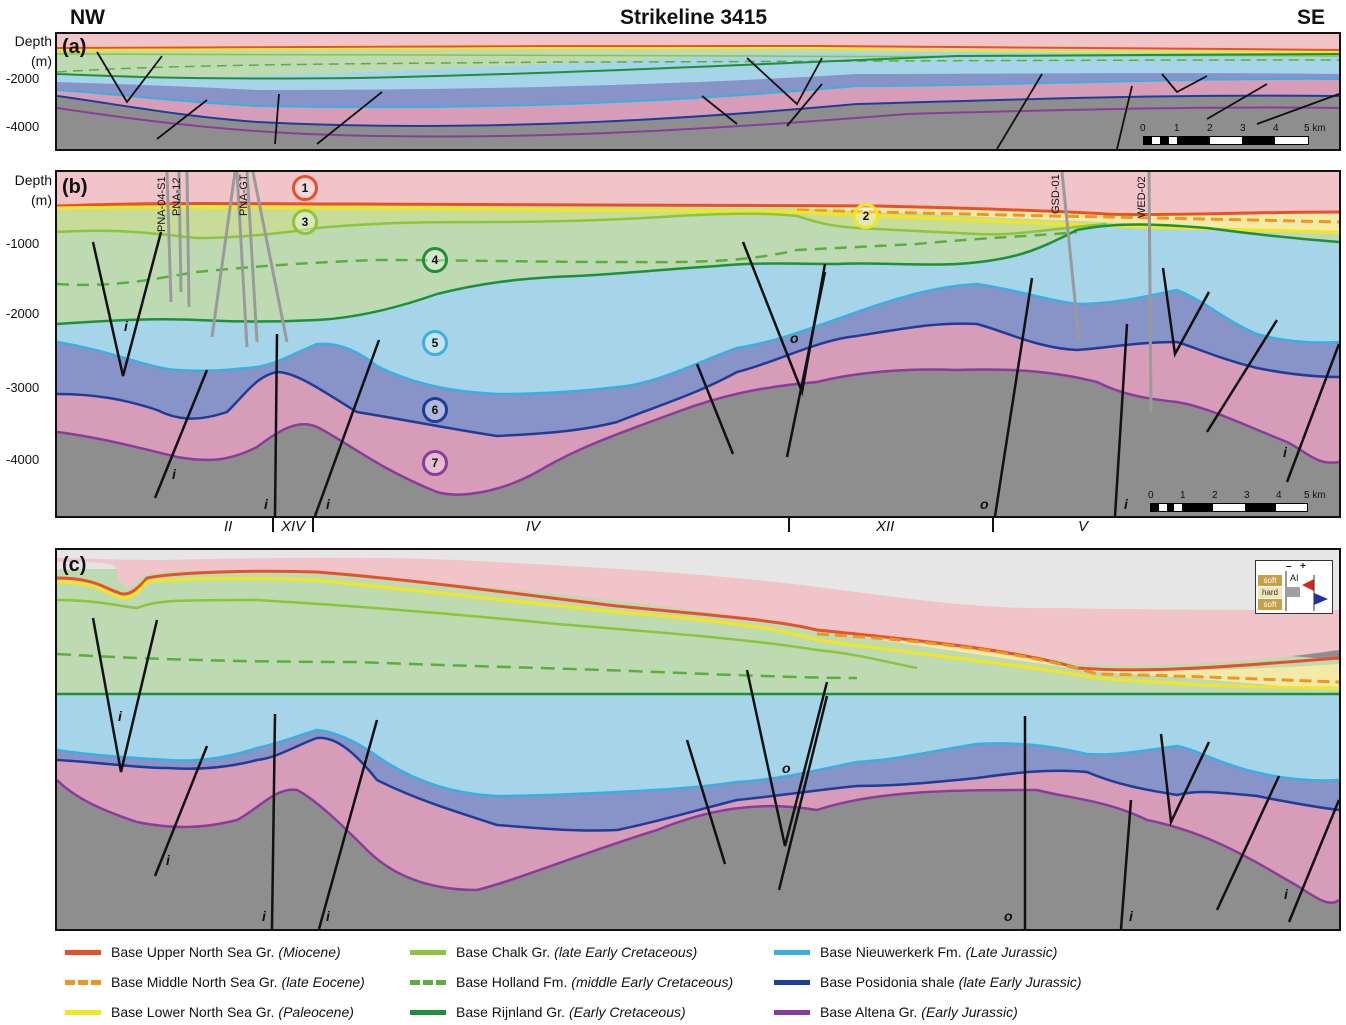 The height and width of the screenshot is (1025, 1346). What do you see at coordinates (41, 61) in the screenshot?
I see `depth-title-a-2: (m)` at bounding box center [41, 61].